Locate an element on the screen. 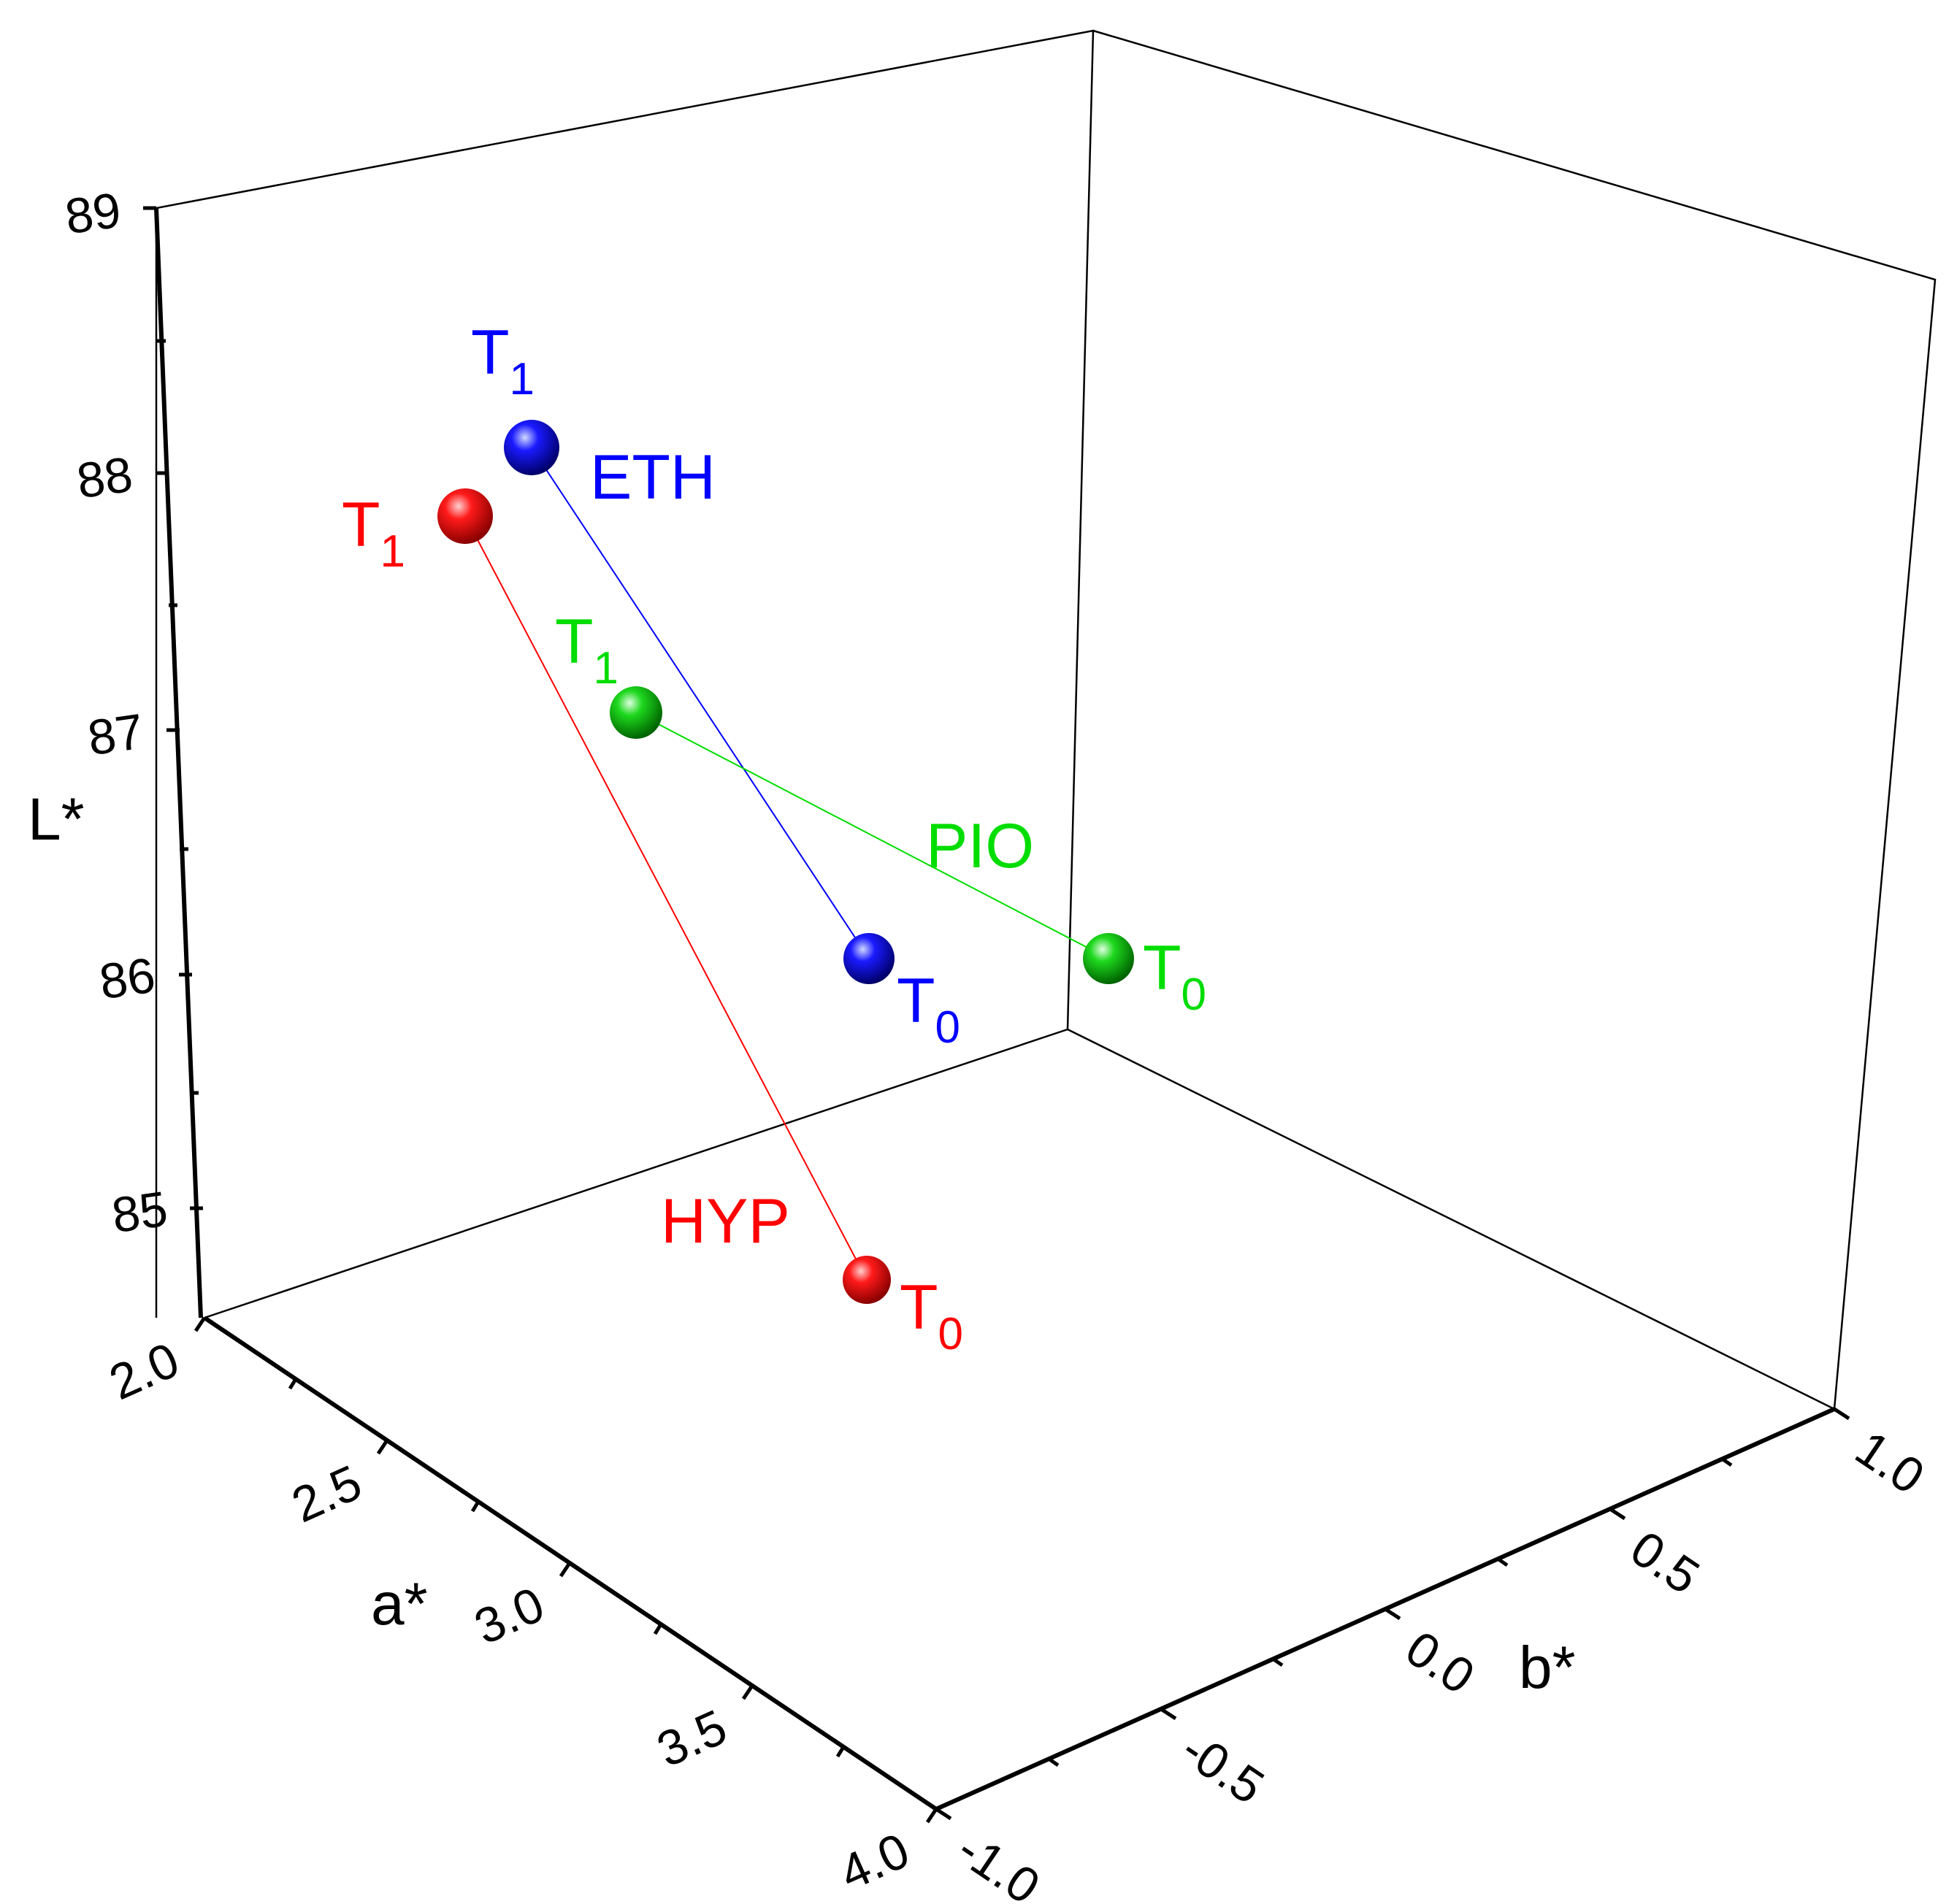  l-axis-title: L* is located at coordinates (57, 819).